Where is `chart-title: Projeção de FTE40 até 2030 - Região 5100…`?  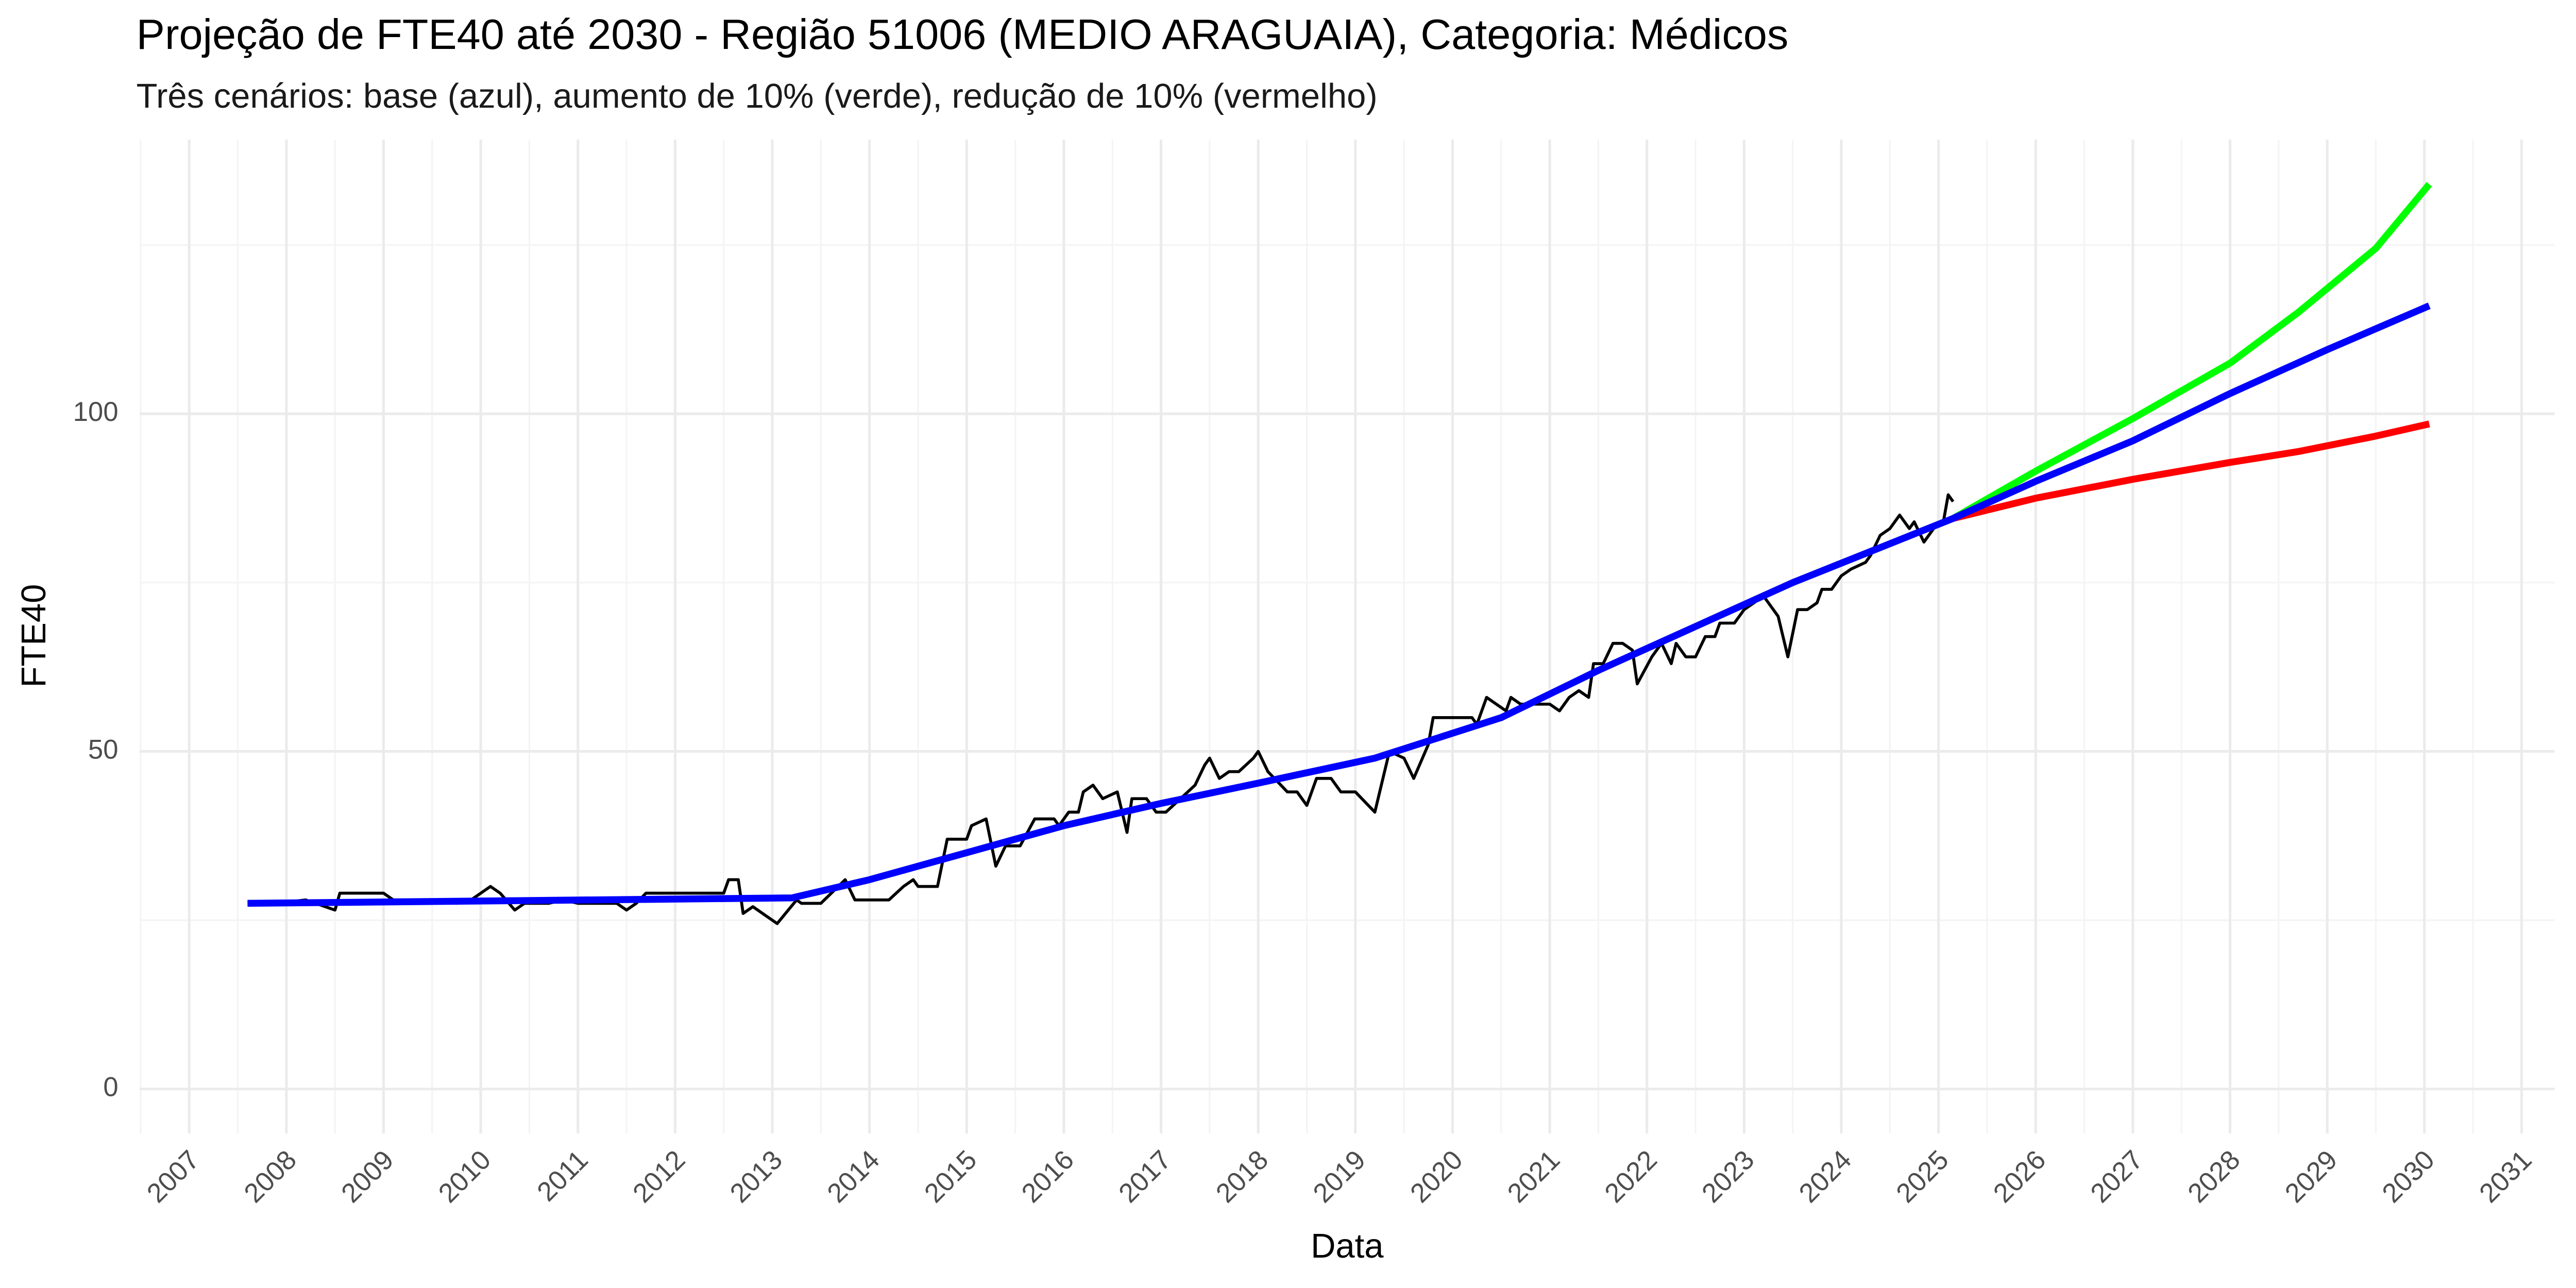 chart-title: Projeção de FTE40 até 2030 - Região 5100… is located at coordinates (963, 34).